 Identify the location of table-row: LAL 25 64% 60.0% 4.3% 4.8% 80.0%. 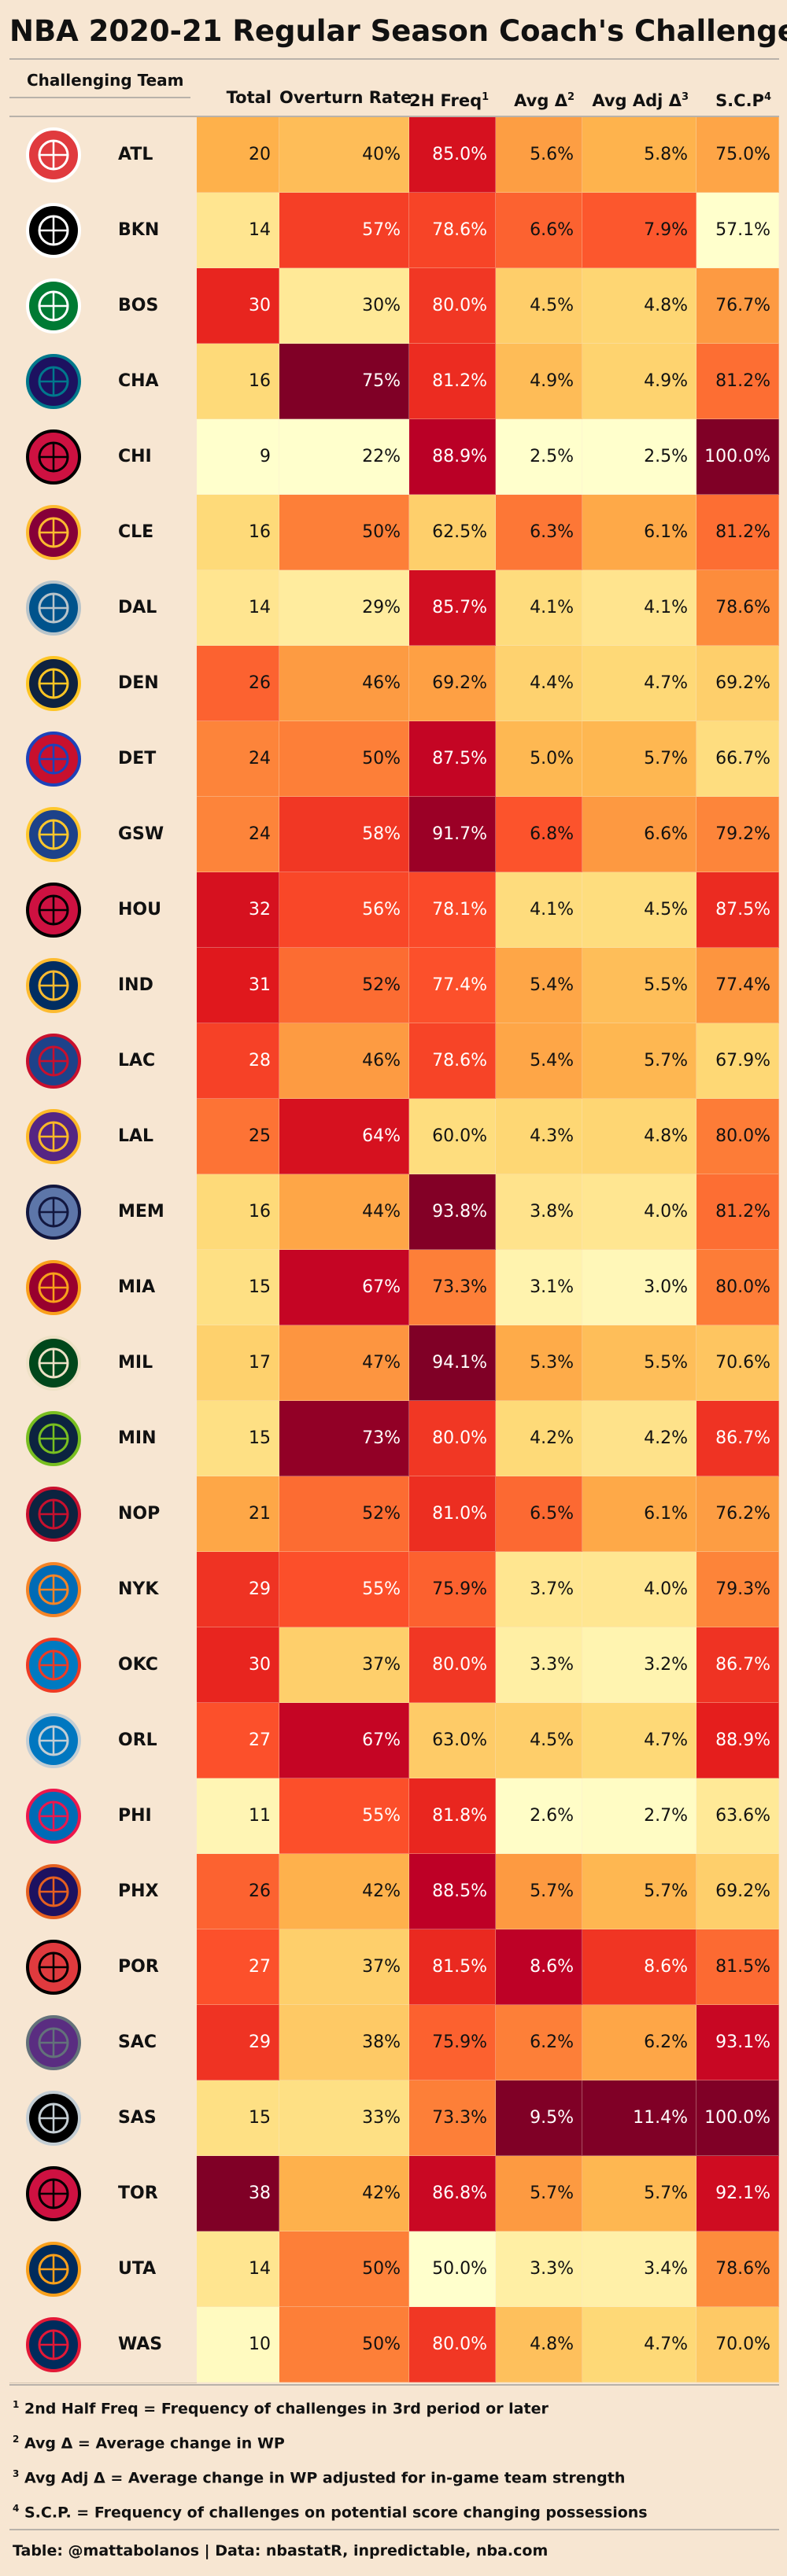
(394, 1136).